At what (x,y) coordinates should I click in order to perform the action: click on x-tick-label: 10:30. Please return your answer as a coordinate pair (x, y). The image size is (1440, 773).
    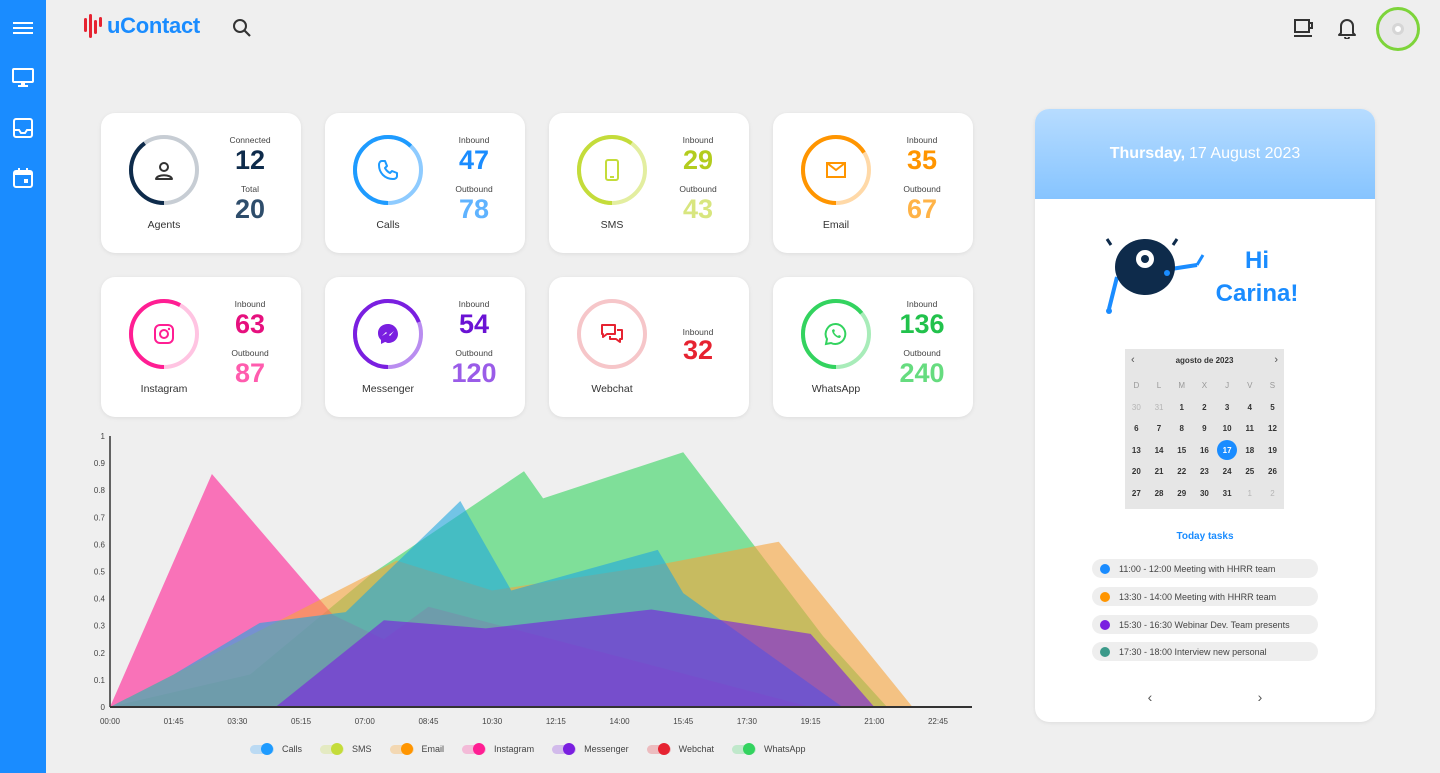
    Looking at the image, I should click on (492, 721).